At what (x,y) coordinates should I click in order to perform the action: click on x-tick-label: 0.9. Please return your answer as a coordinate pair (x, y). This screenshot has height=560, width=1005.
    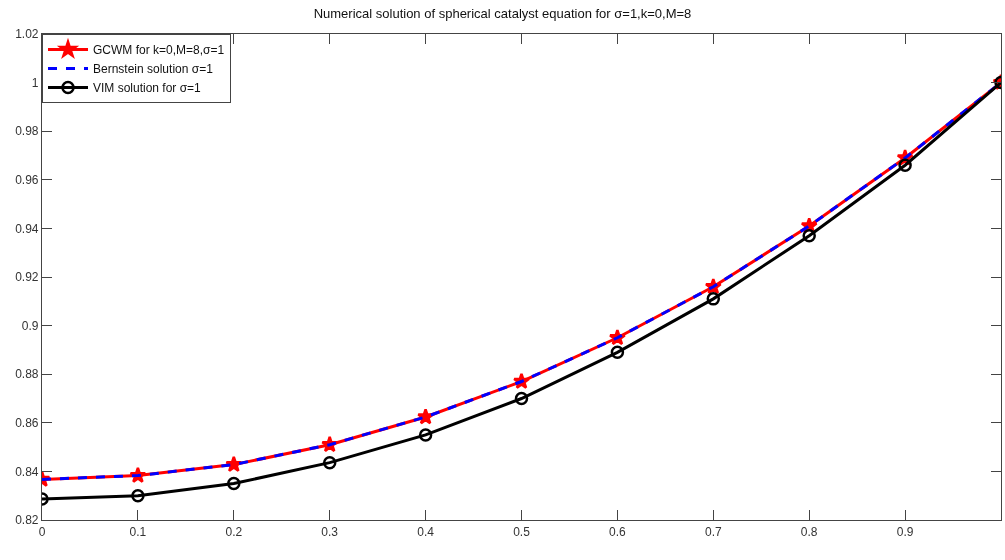
    Looking at the image, I should click on (905, 531).